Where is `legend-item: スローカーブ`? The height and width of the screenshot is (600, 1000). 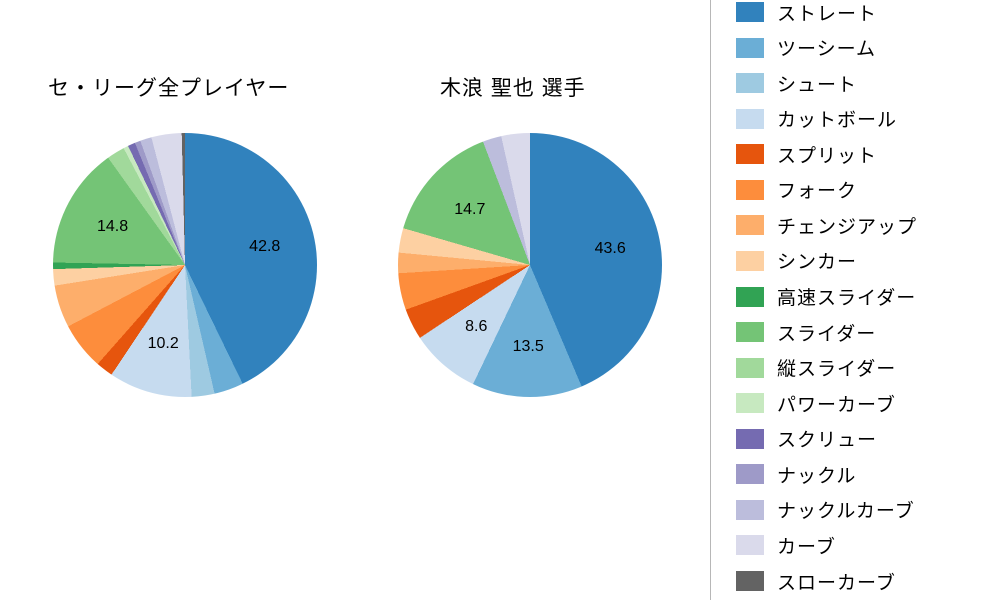
legend-item: スローカーブ is located at coordinates (855, 582).